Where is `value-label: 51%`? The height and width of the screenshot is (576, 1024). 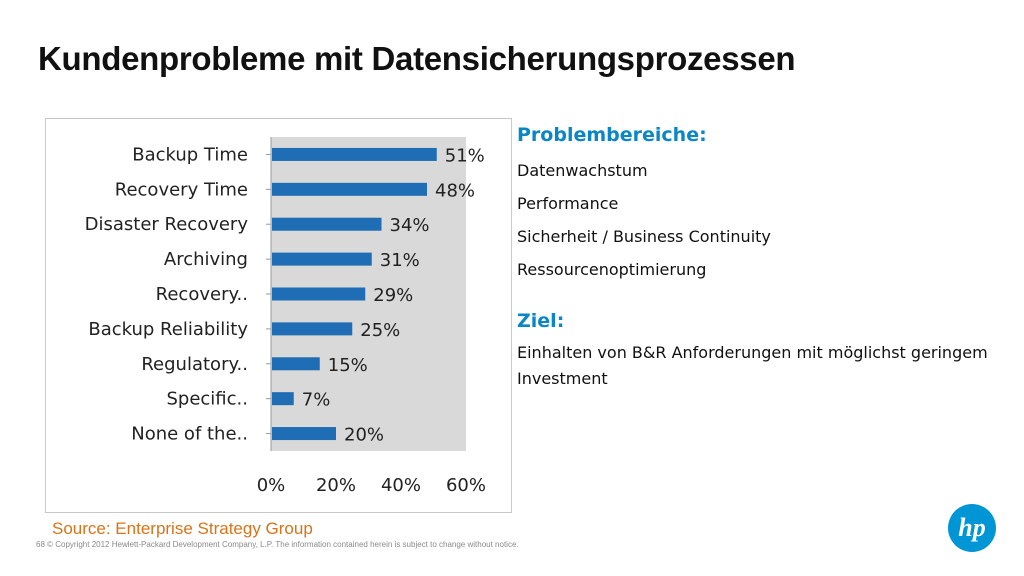 value-label: 51% is located at coordinates (465, 155).